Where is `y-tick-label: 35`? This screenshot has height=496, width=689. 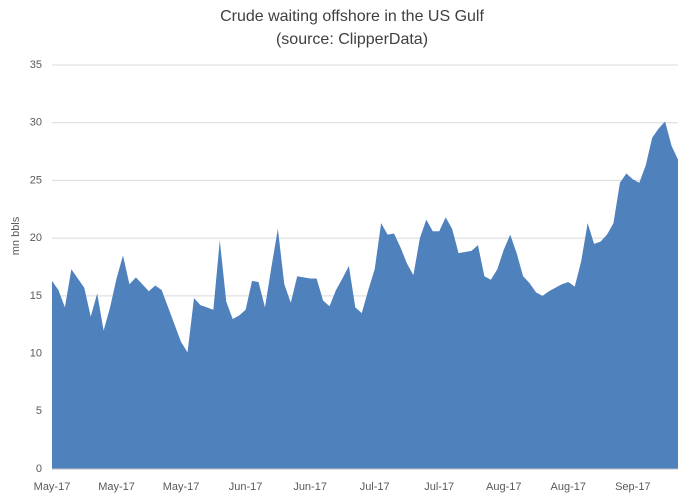 y-tick-label: 35 is located at coordinates (36, 65).